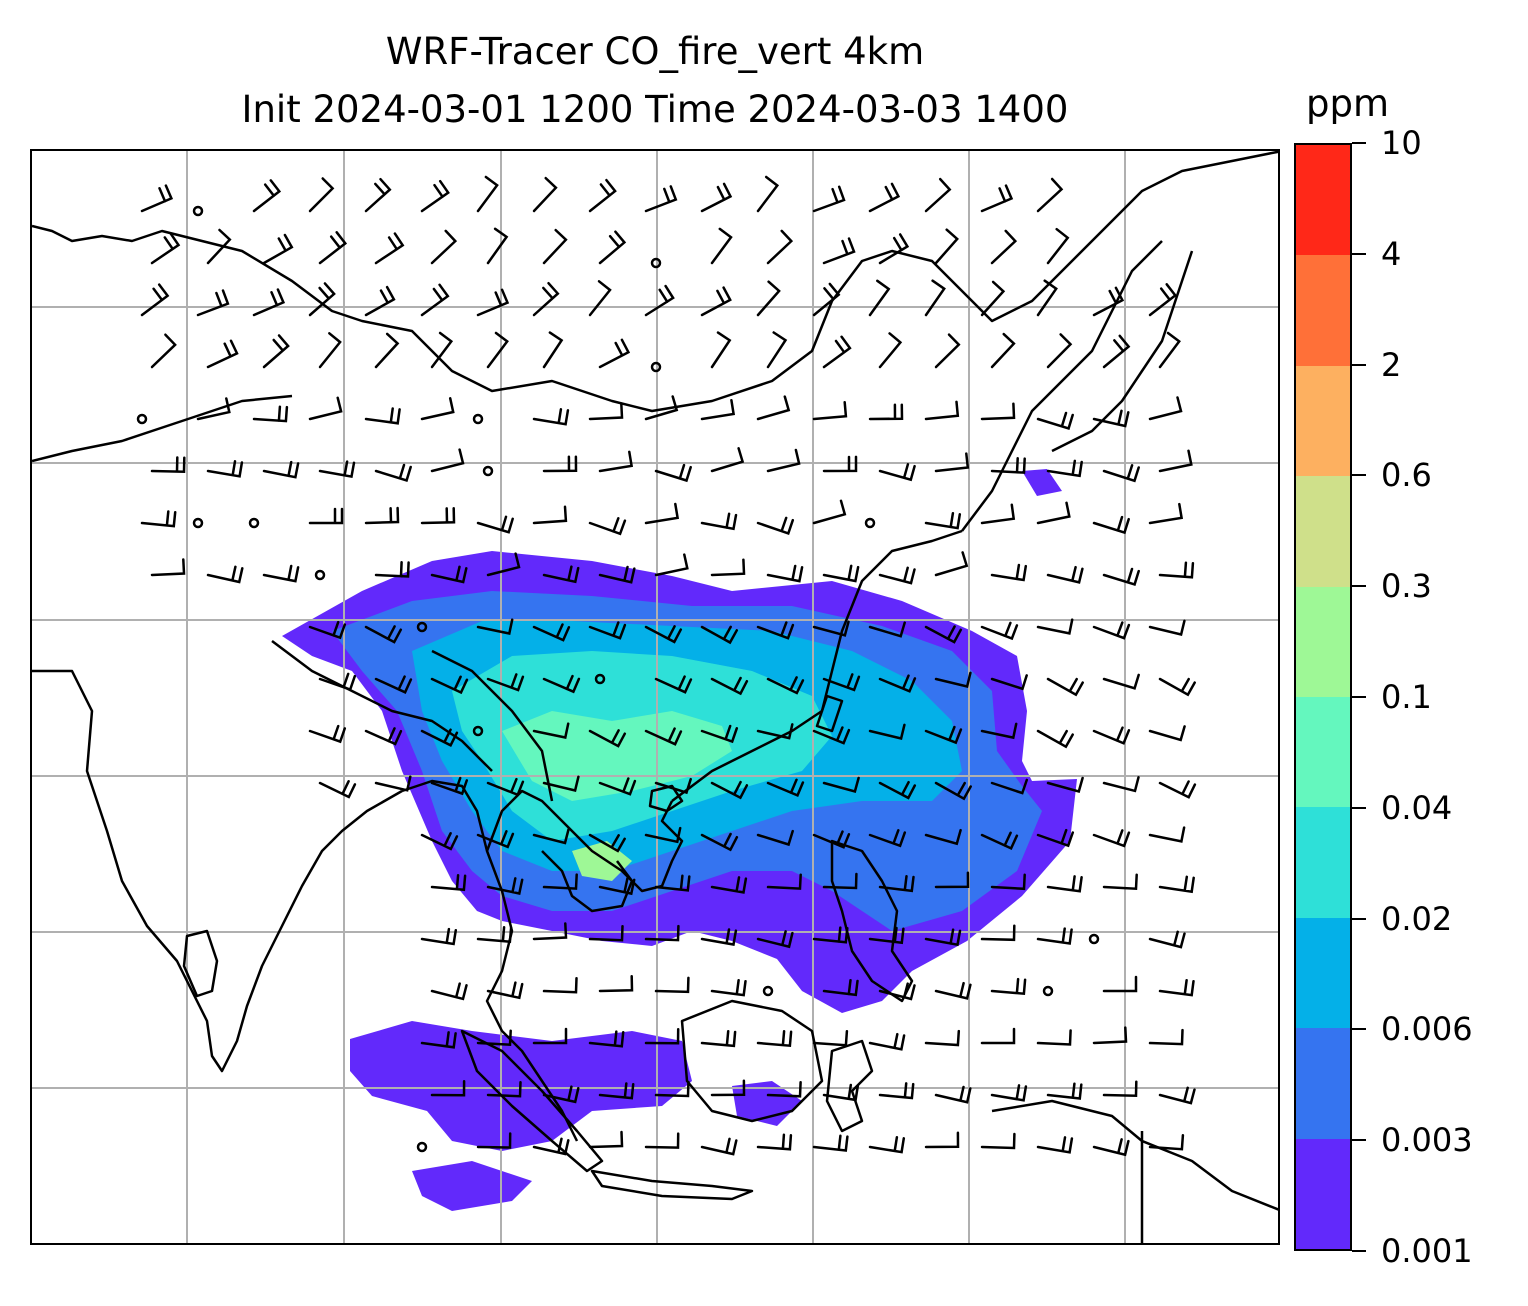  I want to click on coastline-srilanka, so click(200, 963).